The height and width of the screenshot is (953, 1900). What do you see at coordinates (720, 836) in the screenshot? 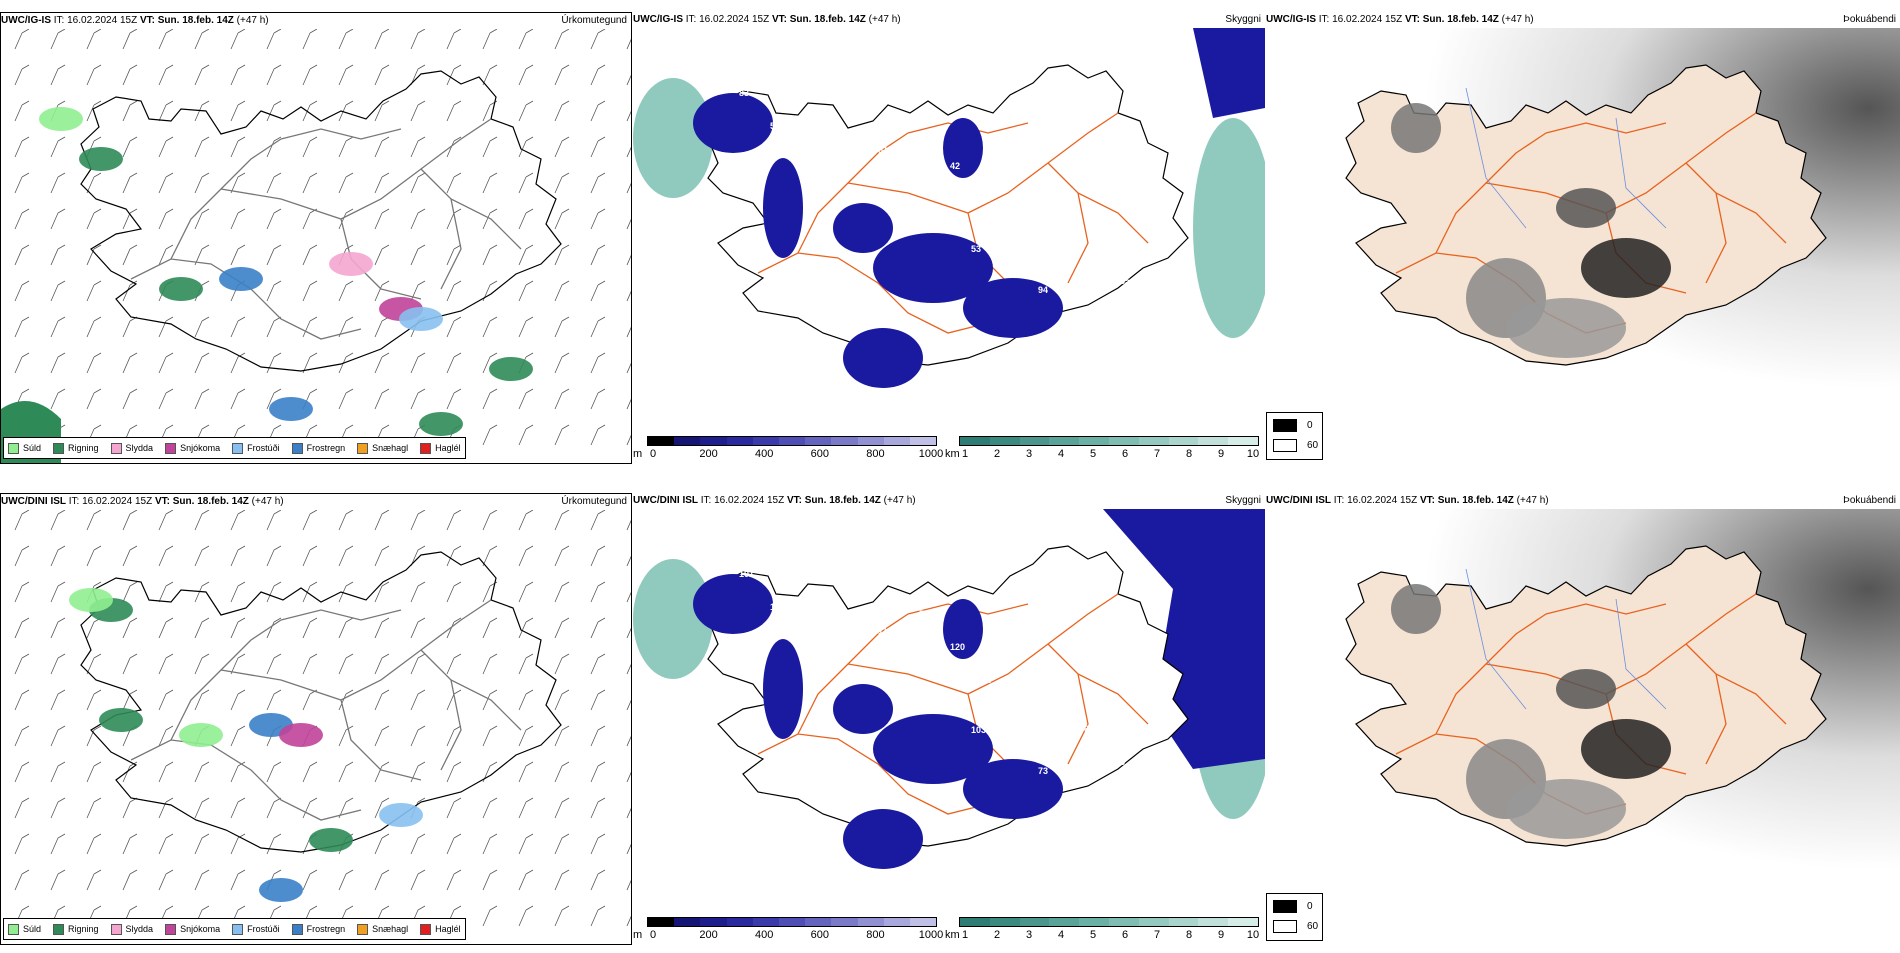
I see `visibility-value: 298` at bounding box center [720, 836].